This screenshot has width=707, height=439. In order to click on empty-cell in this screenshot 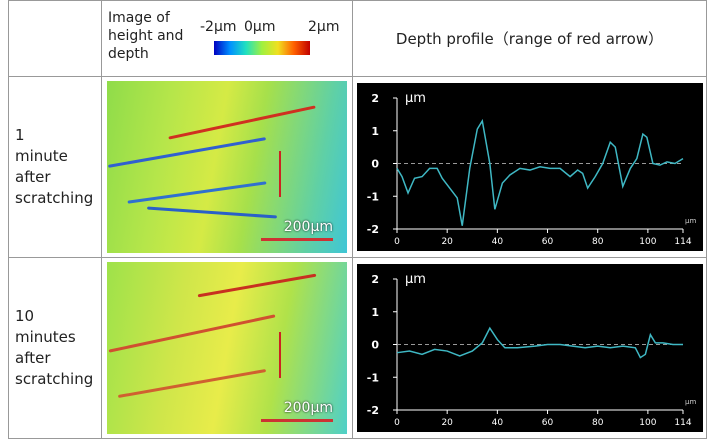, I will do `click(55, 38)`.